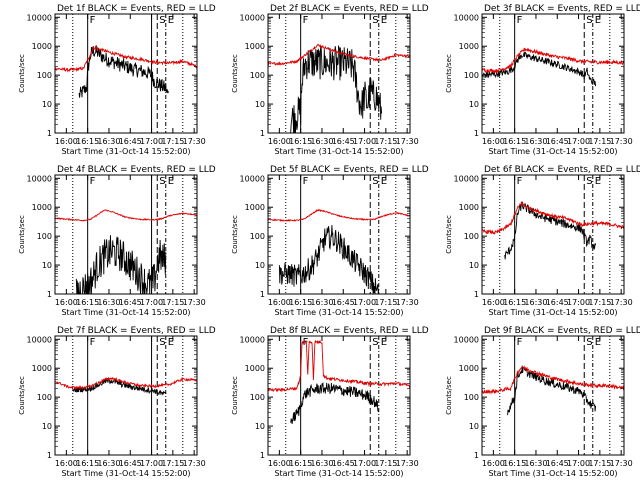  I want to click on chart-title: Det 6f BLACK = Events, RED = LLD, so click(562, 170).